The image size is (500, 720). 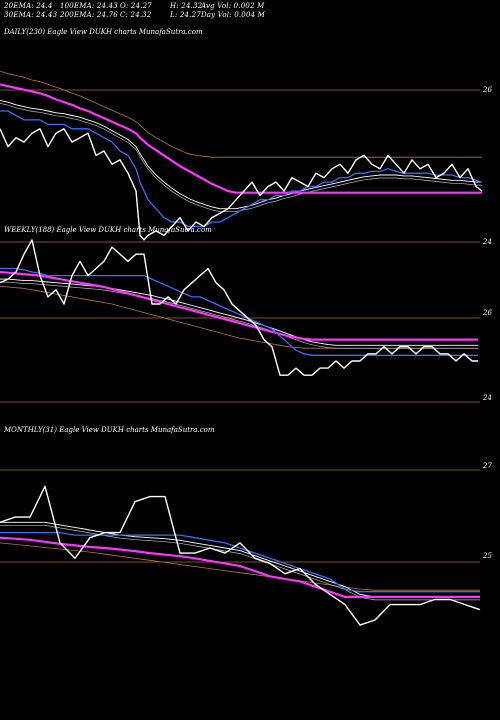 I want to click on header-ema200: 200EMA: 24.76, so click(x=89, y=15).